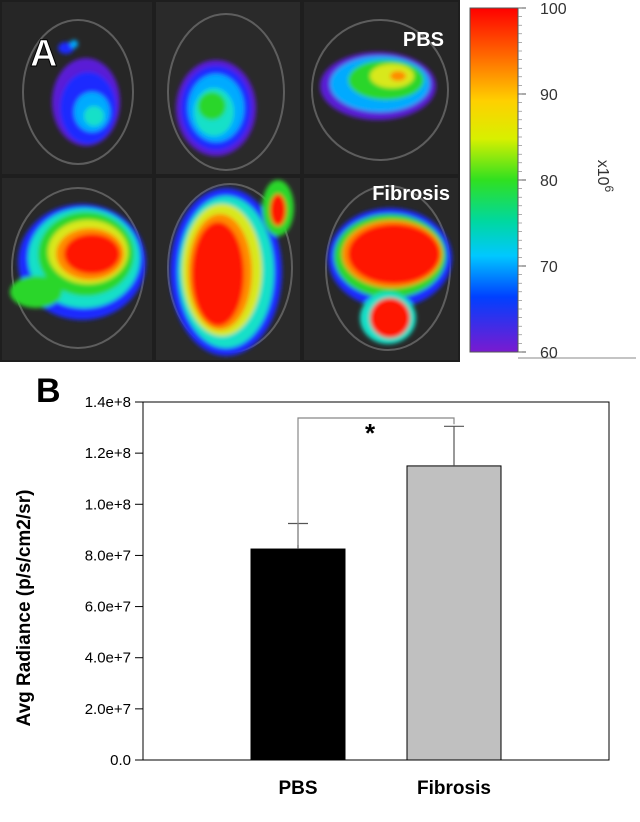 The image size is (640, 822). Describe the element at coordinates (605, 176) in the screenshot. I see `colorbar-unit: x106` at that location.